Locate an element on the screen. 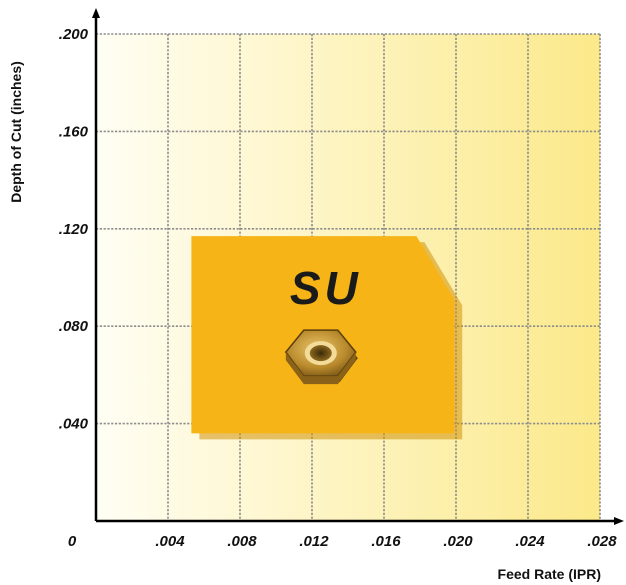 This screenshot has height=585, width=626. hexagonal-insert-icon is located at coordinates (321, 357).